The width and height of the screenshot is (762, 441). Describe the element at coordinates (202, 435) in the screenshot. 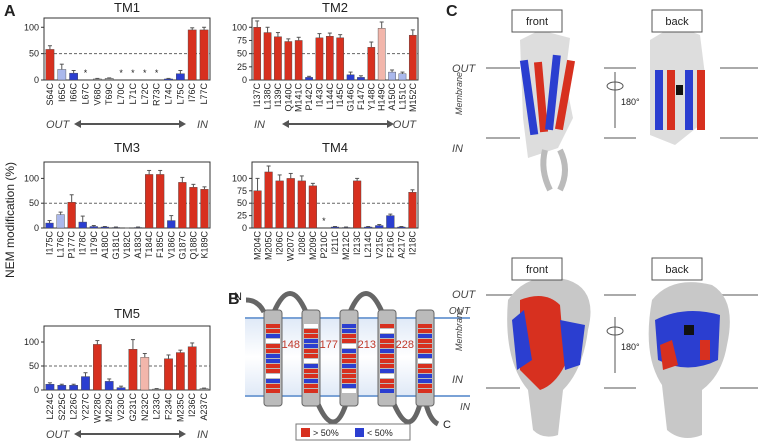

I see `direction-label: IN` at that location.